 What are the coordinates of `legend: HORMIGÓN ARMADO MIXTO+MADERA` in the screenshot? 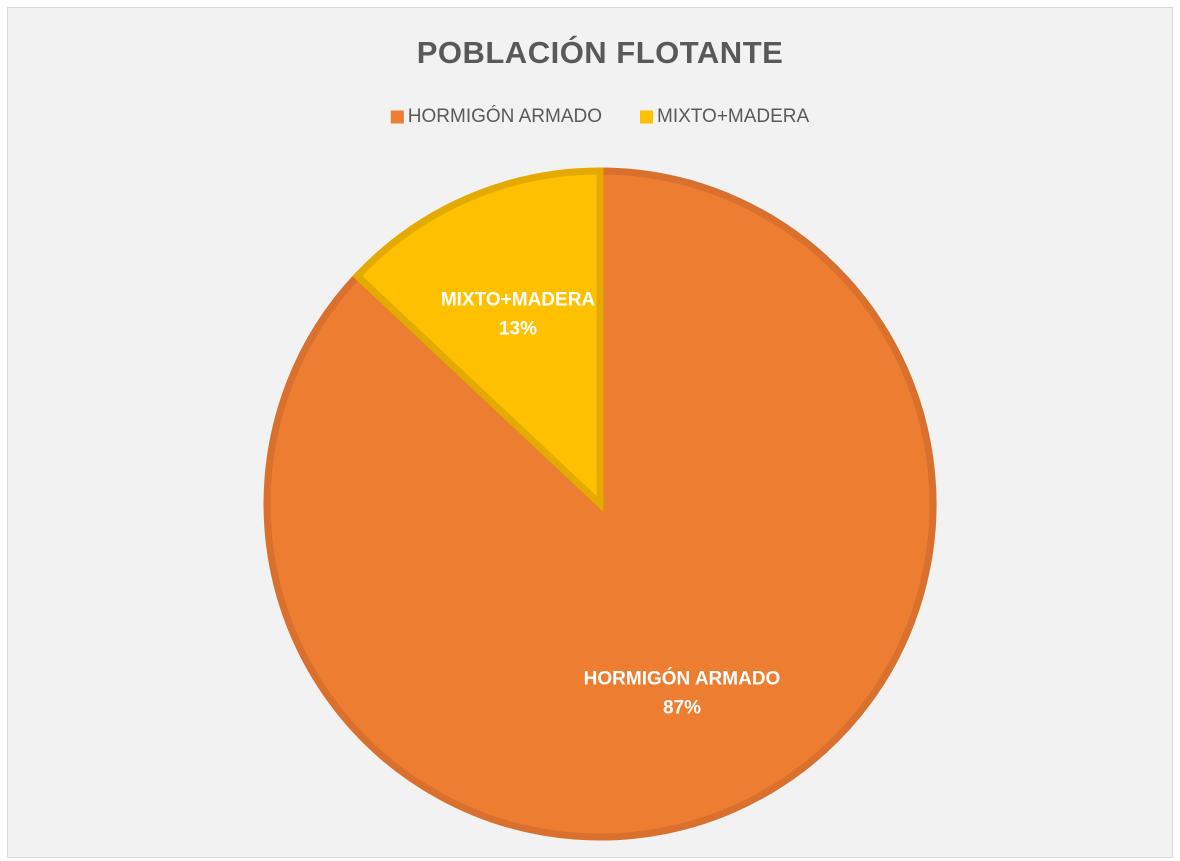 It's located at (600, 116).